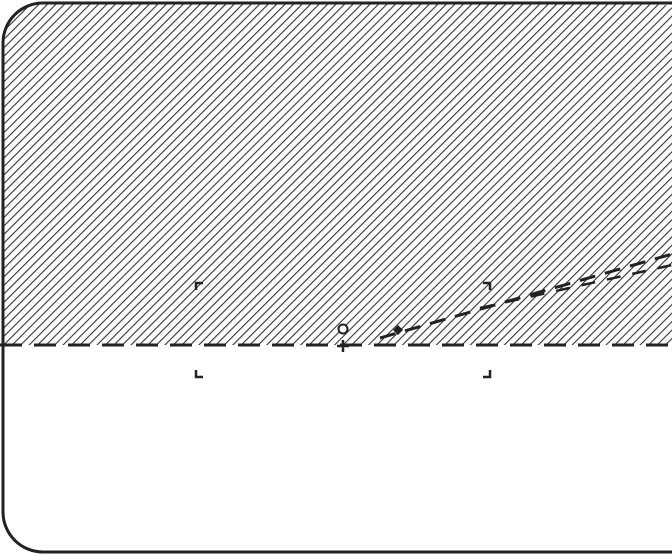 The image size is (672, 555). What do you see at coordinates (343, 346) in the screenshot?
I see `aim-cross` at bounding box center [343, 346].